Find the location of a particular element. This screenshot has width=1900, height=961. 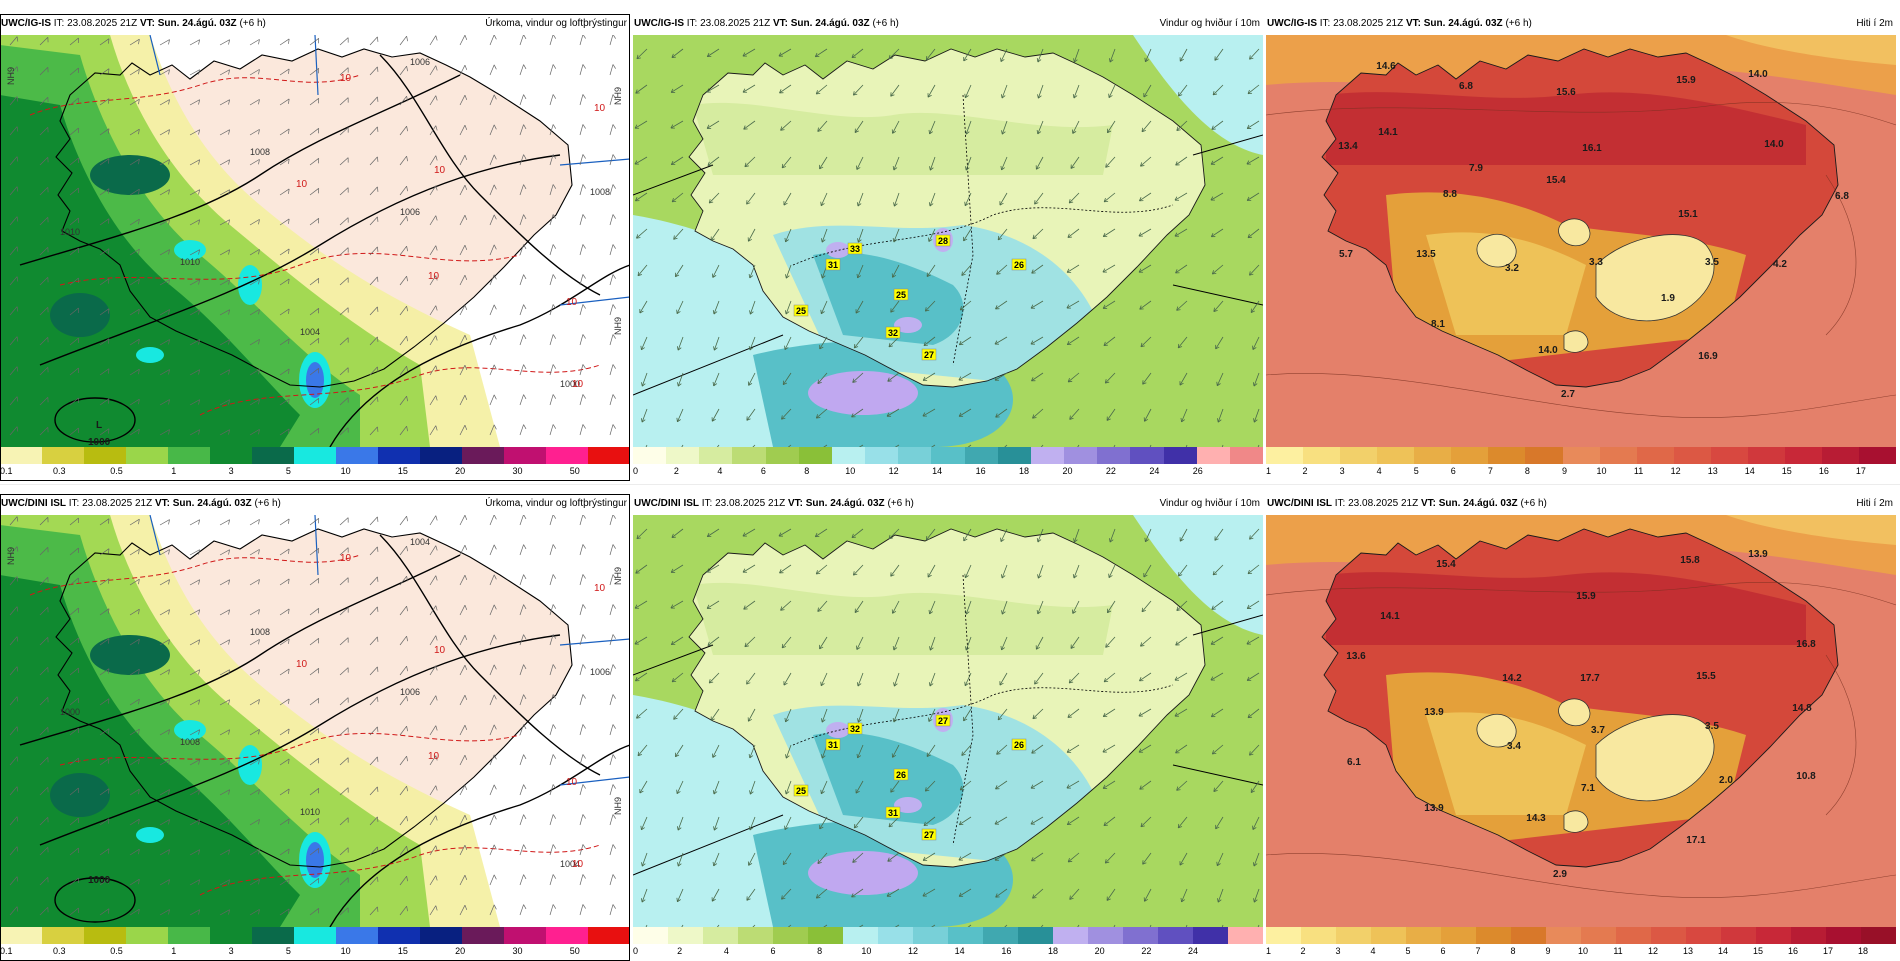

colorbar-tick-label: 7 is located at coordinates (1490, 471).